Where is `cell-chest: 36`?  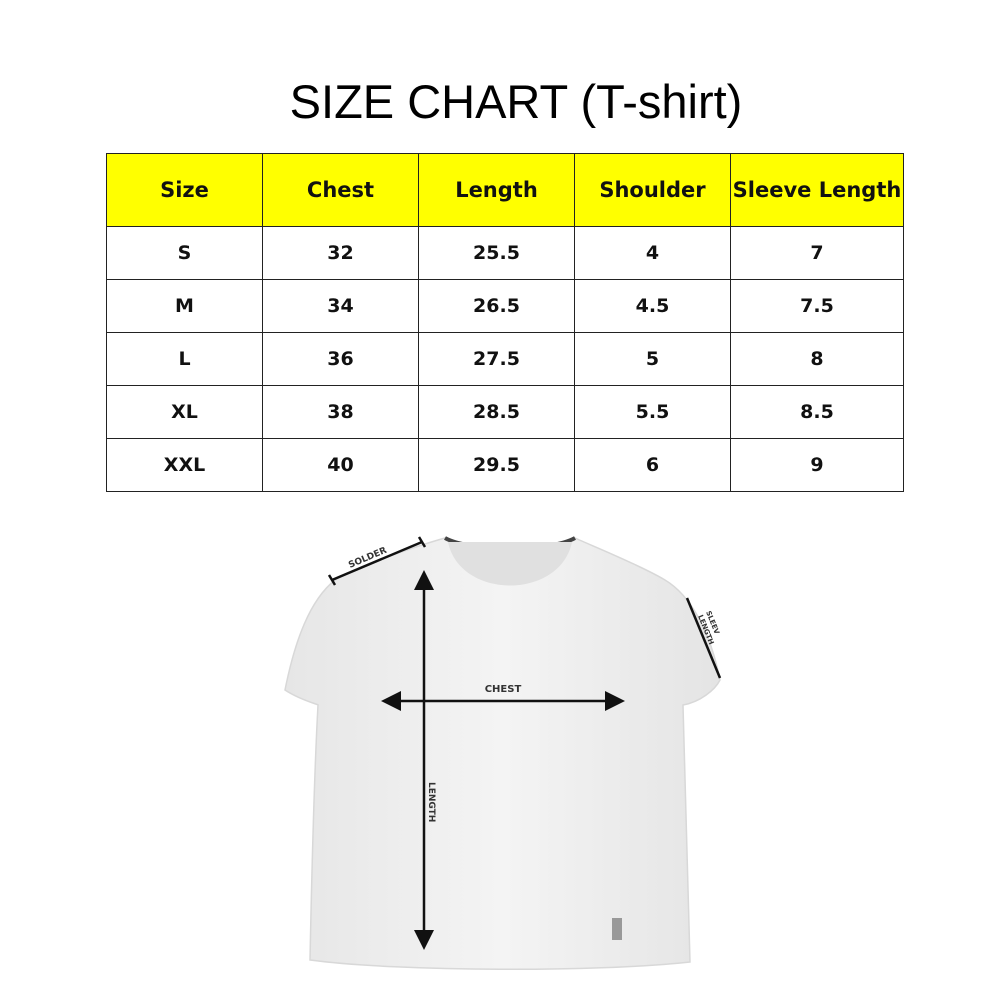 cell-chest: 36 is located at coordinates (340, 359).